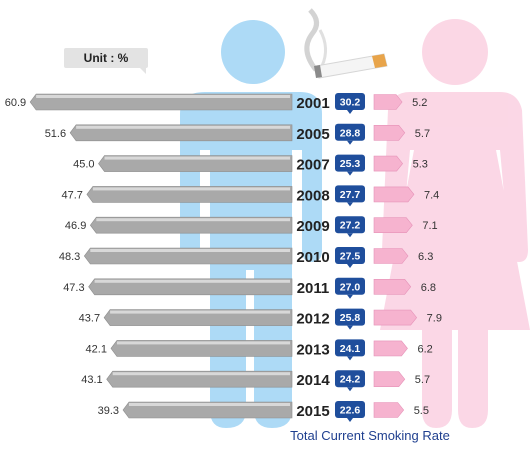 The height and width of the screenshot is (449, 532). What do you see at coordinates (312, 134) in the screenshot?
I see `year-label: 2005` at bounding box center [312, 134].